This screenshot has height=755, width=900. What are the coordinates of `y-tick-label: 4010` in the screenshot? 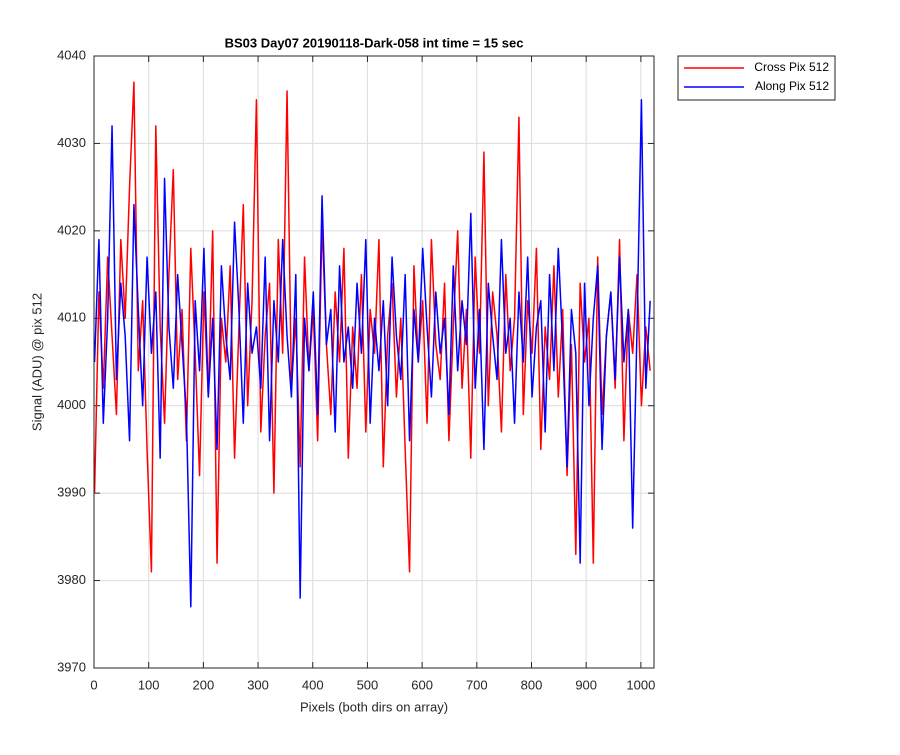 It's located at (71, 317).